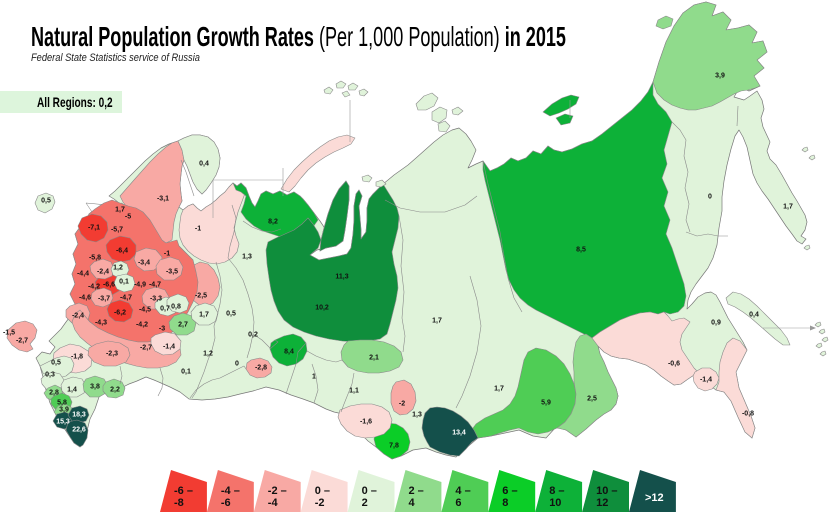 Image resolution: width=829 pixels, height=512 pixels. What do you see at coordinates (9, 332) in the screenshot?
I see `svg-text: -1,5` at bounding box center [9, 332].